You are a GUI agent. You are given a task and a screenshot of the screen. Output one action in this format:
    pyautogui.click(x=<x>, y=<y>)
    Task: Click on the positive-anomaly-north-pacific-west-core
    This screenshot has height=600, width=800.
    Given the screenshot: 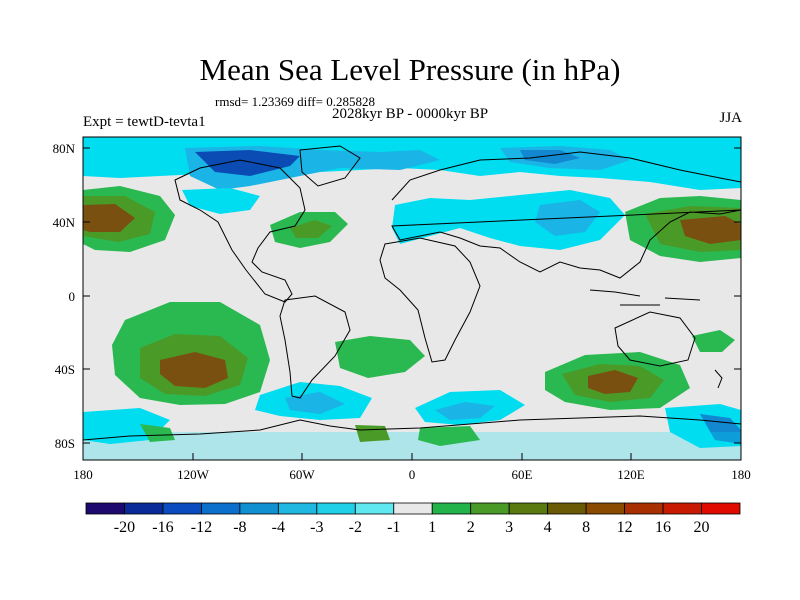 What is the action you would take?
    pyautogui.click(x=109, y=218)
    